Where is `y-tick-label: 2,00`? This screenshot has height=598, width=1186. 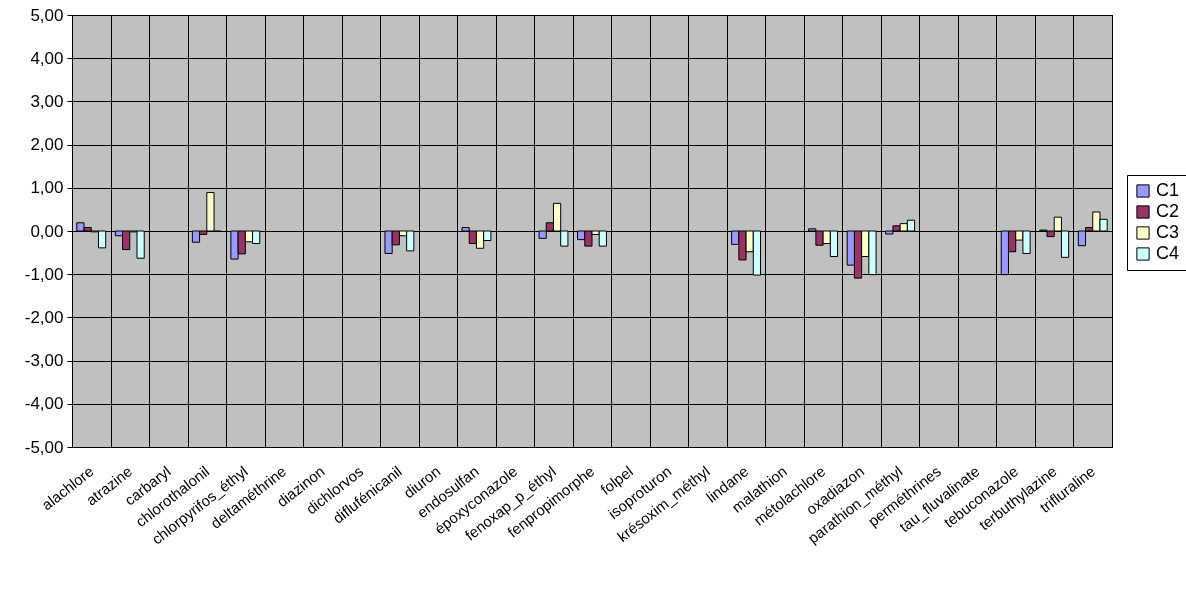 y-tick-label: 2,00 is located at coordinates (47, 145).